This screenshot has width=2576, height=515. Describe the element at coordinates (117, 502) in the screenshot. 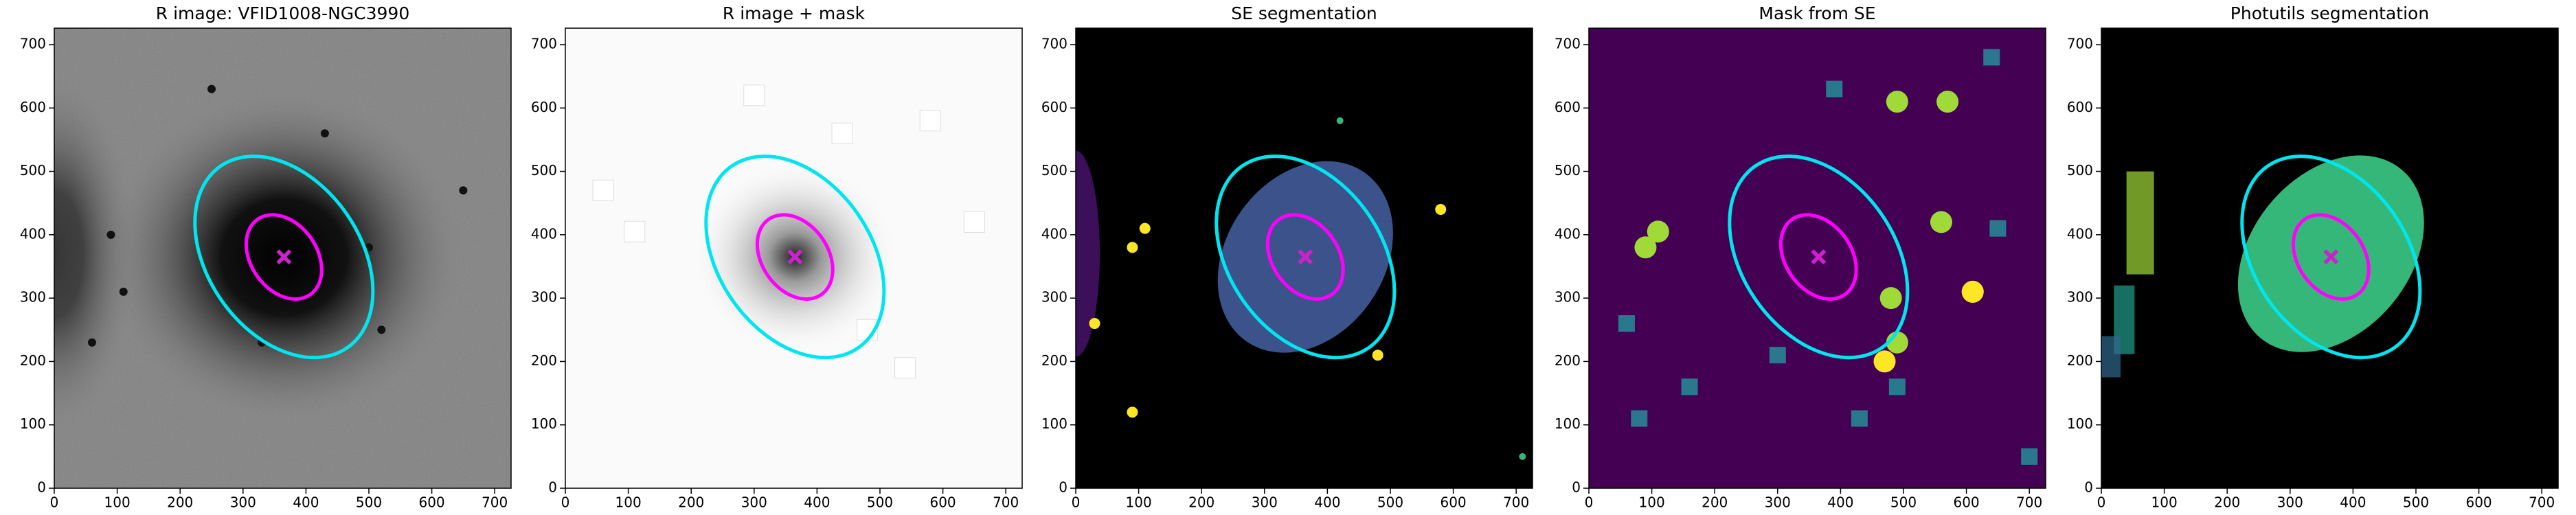

I see `x-tick-label: 100` at that location.